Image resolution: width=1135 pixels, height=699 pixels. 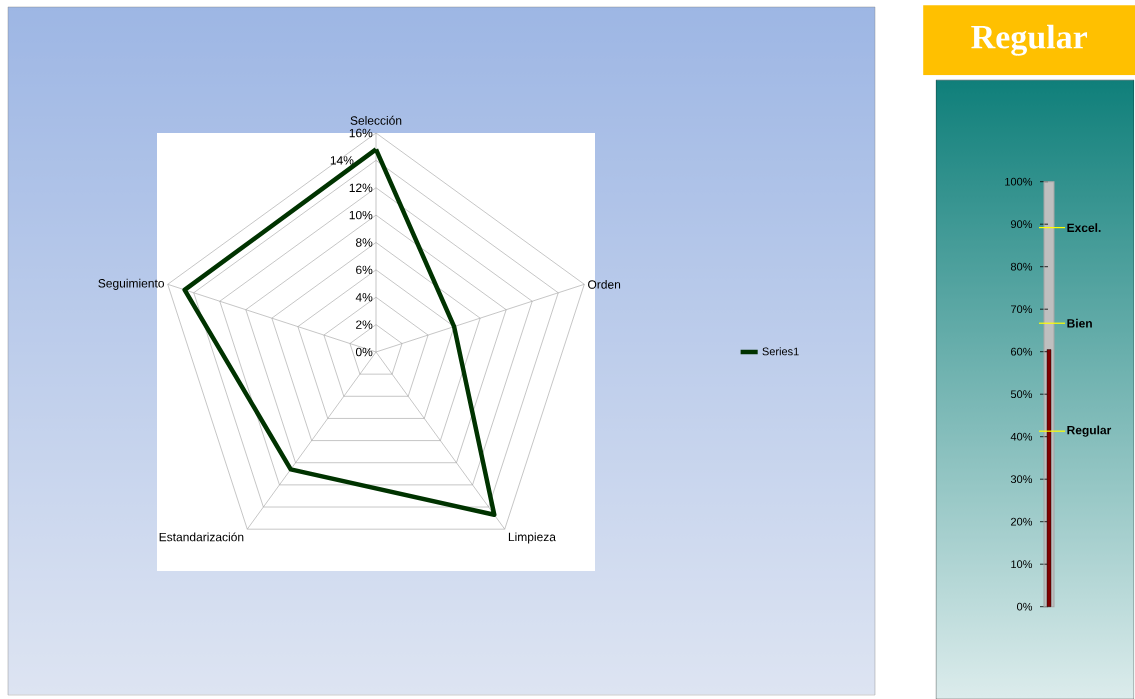 I want to click on spoke-label: Selección, so click(x=376, y=120).